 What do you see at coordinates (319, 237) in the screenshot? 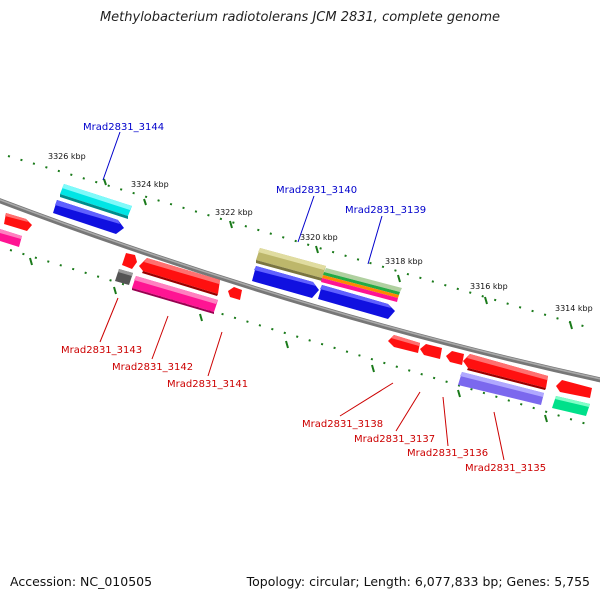
I see `kbp-label-3320: 3320 kbp` at bounding box center [319, 237].